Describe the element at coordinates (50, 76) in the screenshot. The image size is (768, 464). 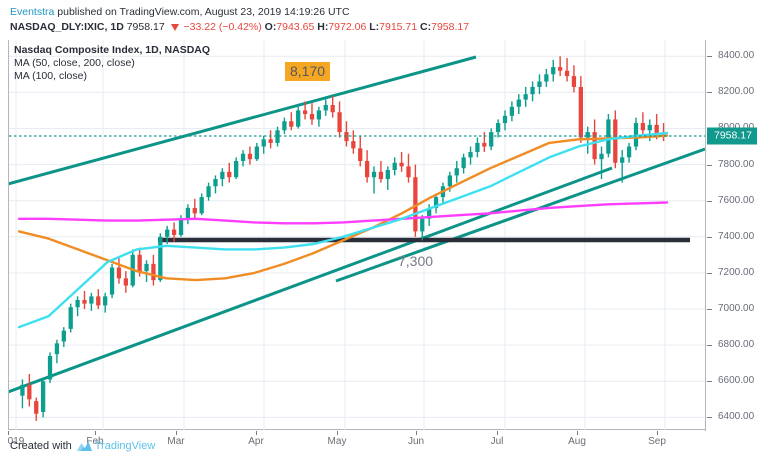
I see `legend-study-1: MA (100, close)` at that location.